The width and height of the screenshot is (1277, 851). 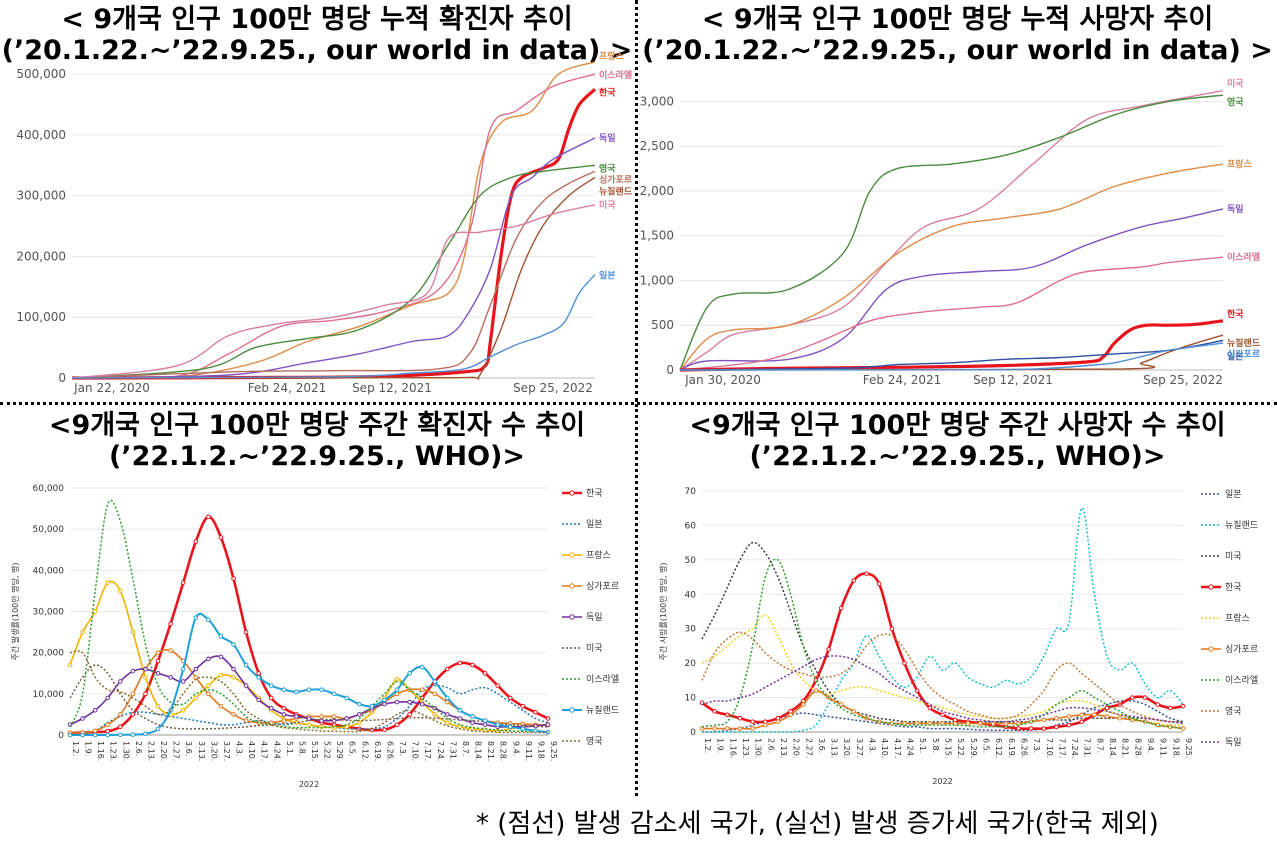 I want to click on x-tick-label: 3.6., so click(x=821, y=745).